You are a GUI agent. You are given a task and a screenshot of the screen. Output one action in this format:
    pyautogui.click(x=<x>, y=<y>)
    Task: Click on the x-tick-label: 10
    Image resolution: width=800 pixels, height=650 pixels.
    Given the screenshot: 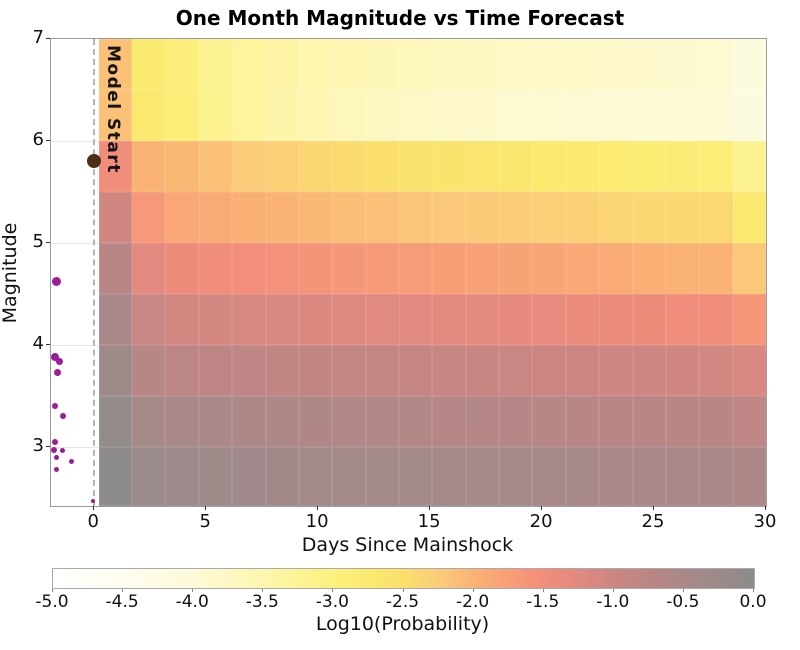 What is the action you would take?
    pyautogui.click(x=317, y=521)
    